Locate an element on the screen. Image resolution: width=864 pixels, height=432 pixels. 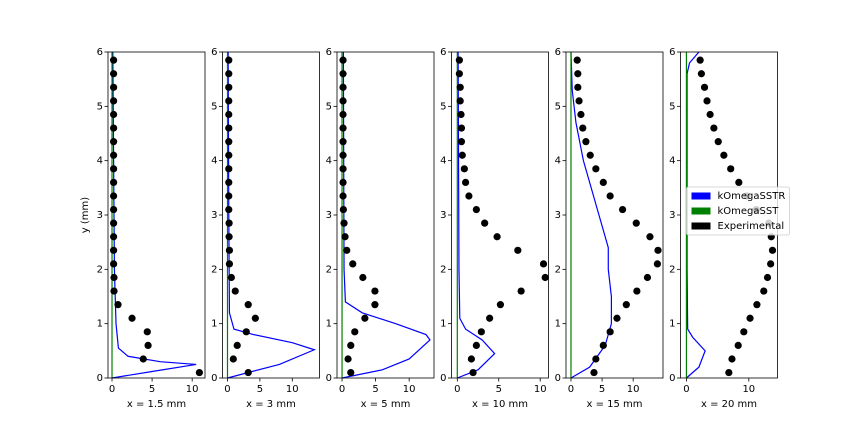
legend-label: Experimental is located at coordinates (751, 226).